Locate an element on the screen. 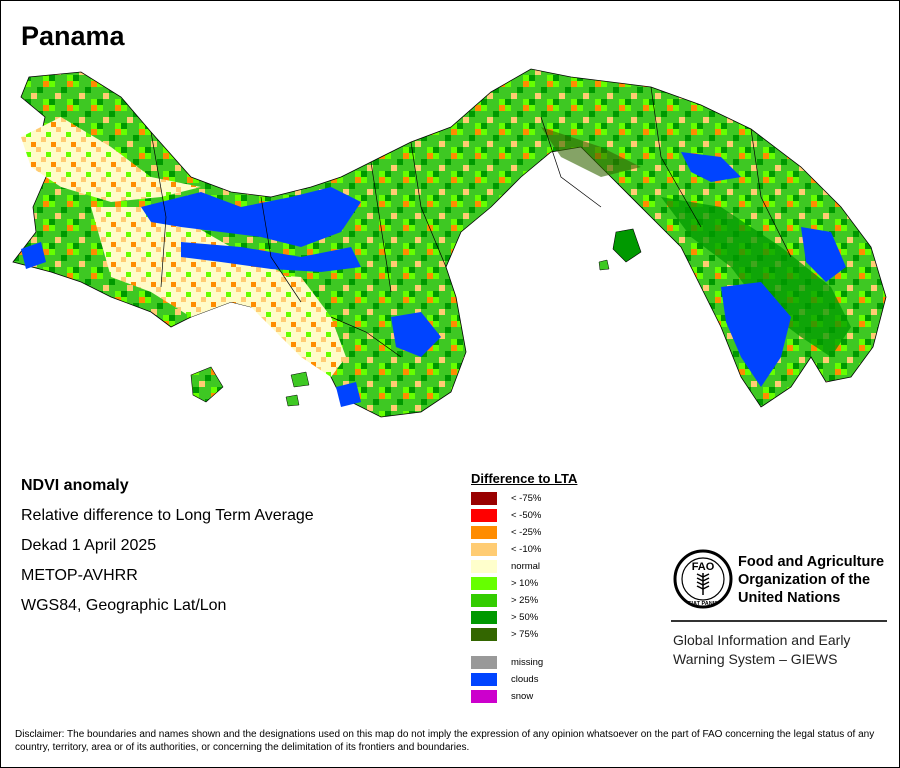  fao-name-line3: United Nations is located at coordinates (789, 598).